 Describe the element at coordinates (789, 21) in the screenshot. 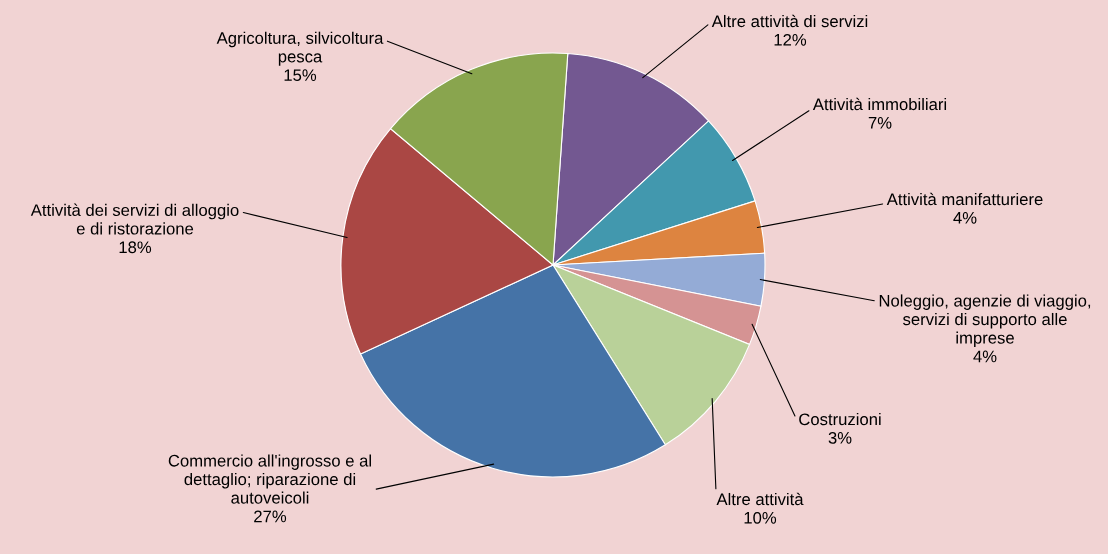

I see `slice-label: Altre attività di servizi` at that location.